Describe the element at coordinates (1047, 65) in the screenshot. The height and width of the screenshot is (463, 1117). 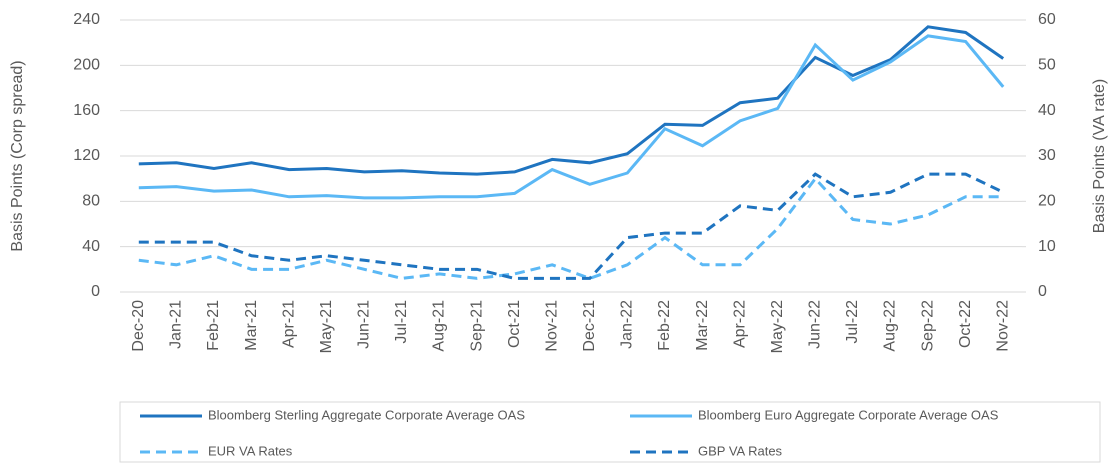
I see `y2-tick-label: 50` at that location.